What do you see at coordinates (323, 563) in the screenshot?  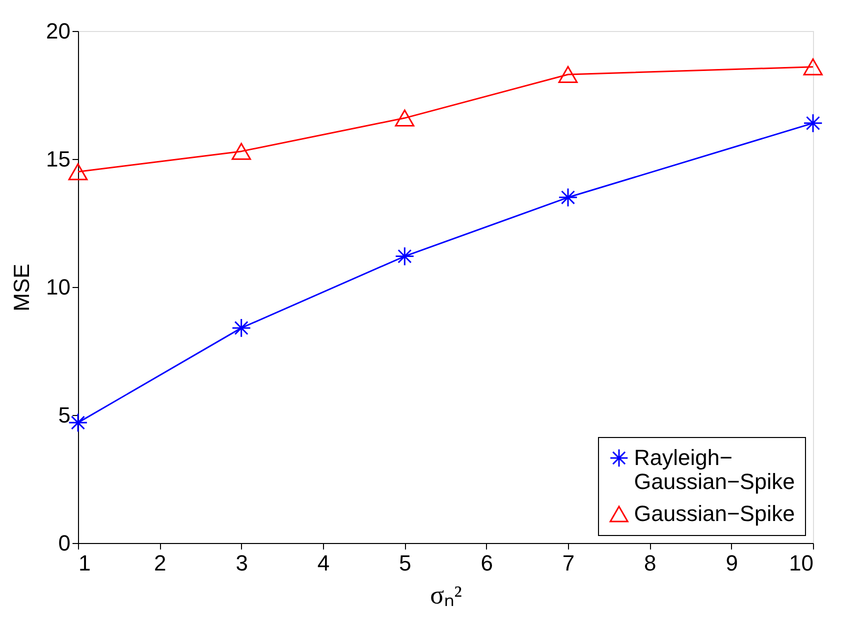 I see `x-tick-label: 4` at bounding box center [323, 563].